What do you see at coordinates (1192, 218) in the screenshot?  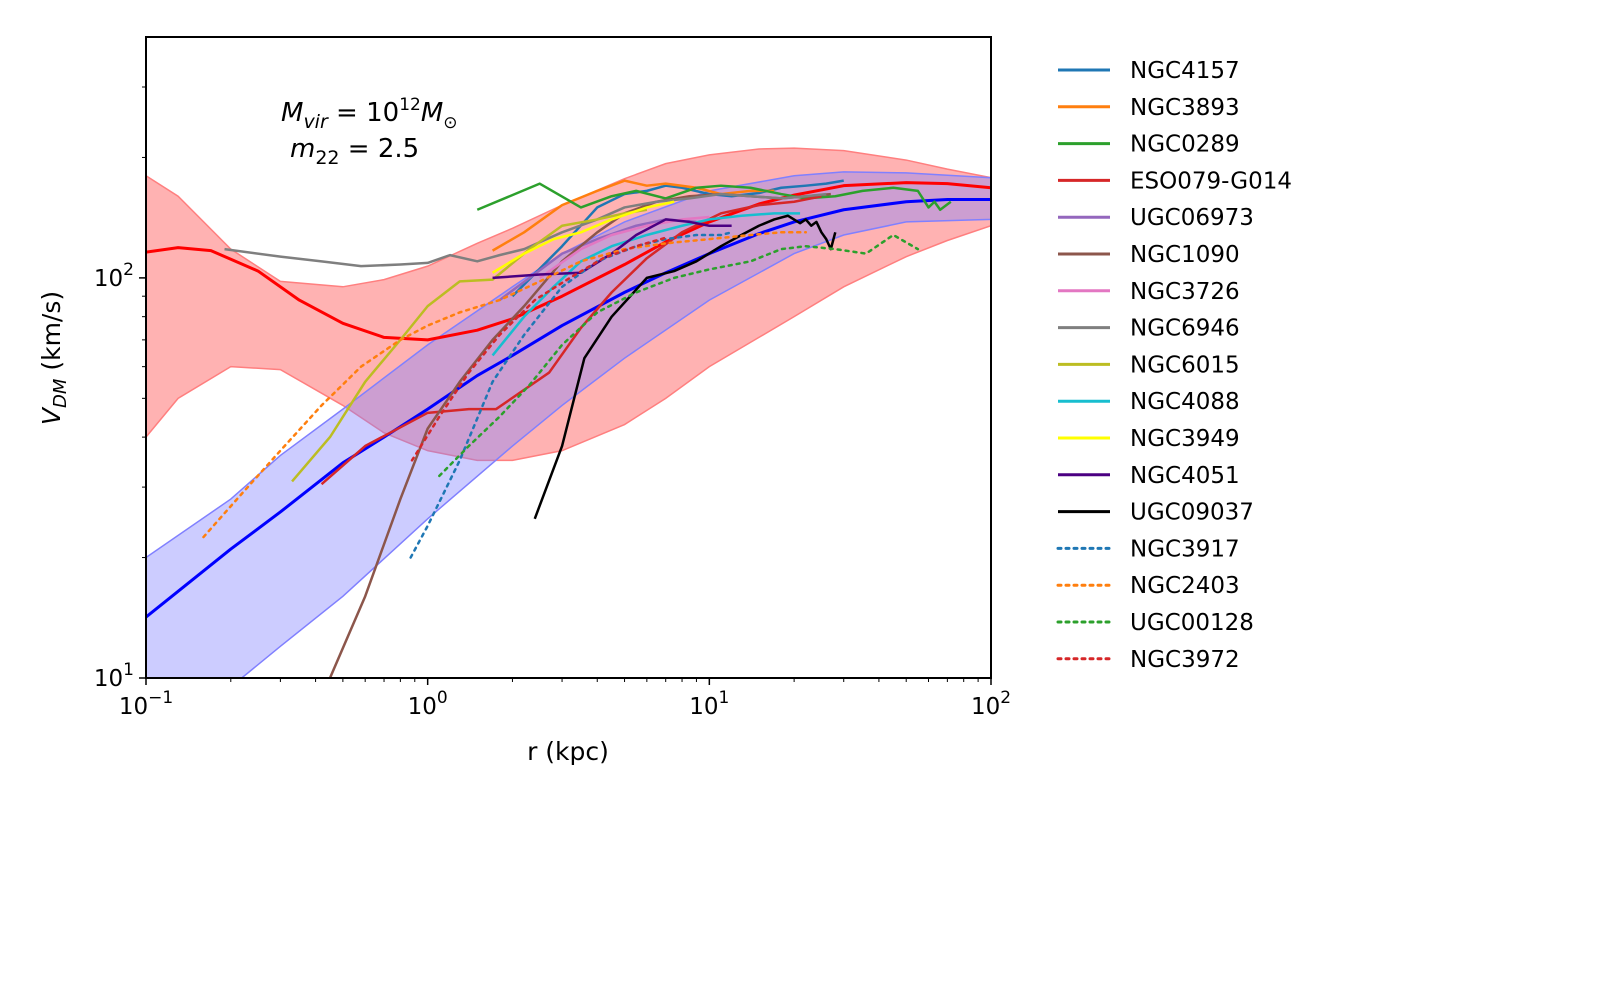 I see `legend-label: UGC06973` at bounding box center [1192, 218].